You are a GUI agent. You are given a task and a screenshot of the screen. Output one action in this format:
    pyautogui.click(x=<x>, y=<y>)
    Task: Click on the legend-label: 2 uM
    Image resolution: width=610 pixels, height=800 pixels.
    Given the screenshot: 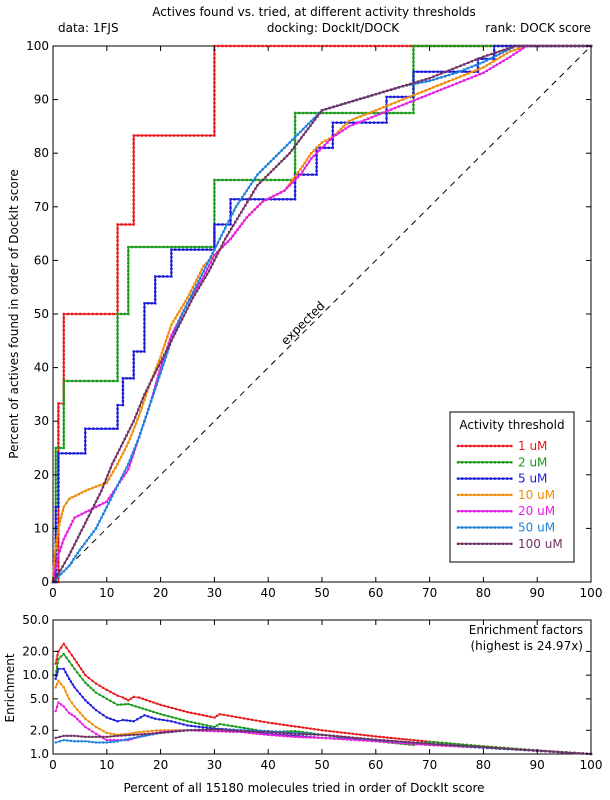 What is the action you would take?
    pyautogui.click(x=532, y=462)
    